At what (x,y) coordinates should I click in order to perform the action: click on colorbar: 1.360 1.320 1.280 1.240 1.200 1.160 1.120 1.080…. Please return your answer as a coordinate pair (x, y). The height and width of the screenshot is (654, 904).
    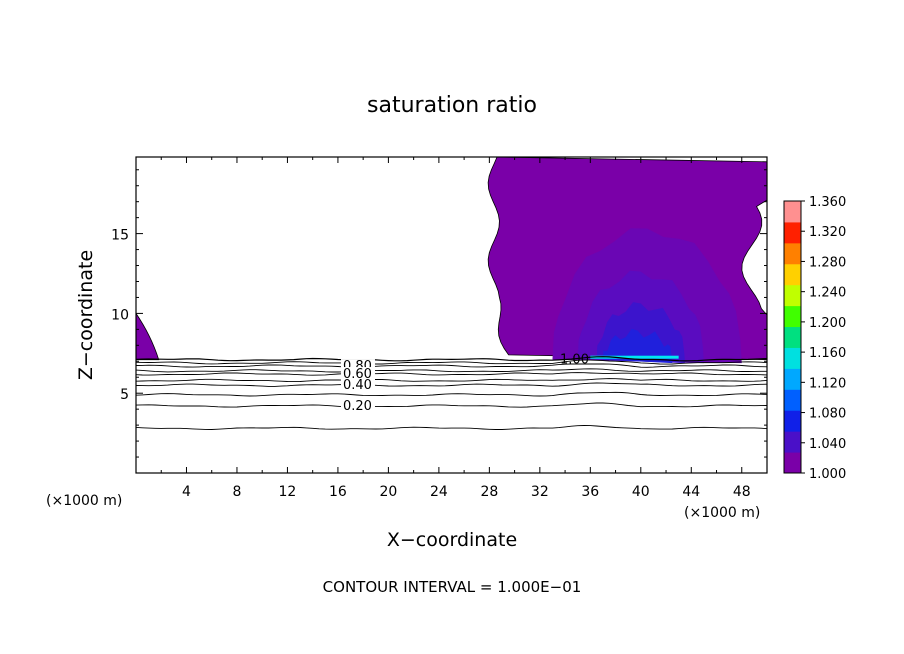
    Looking at the image, I should click on (814, 338).